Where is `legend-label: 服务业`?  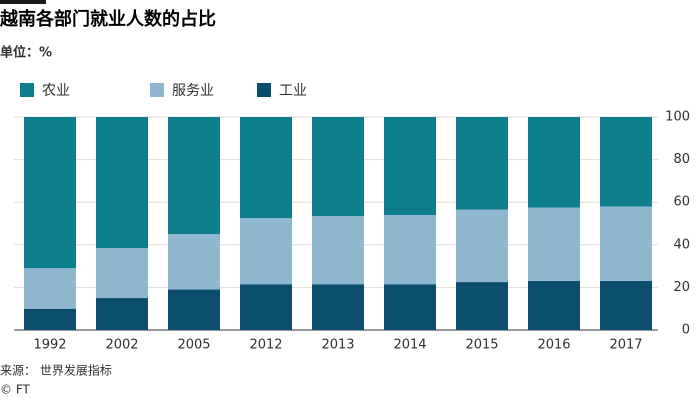
legend-label: 服务业 is located at coordinates (193, 91).